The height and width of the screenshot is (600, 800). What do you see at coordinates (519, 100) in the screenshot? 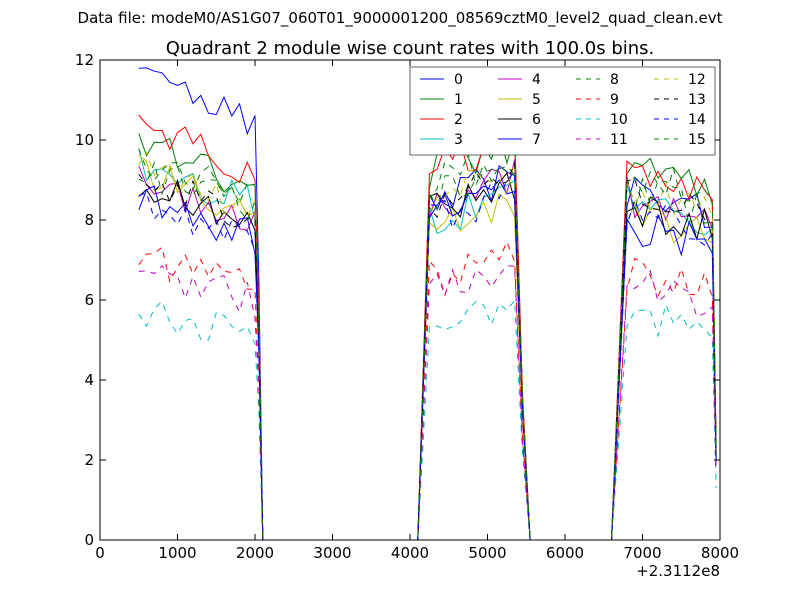
I see `legend-item-5: 5` at bounding box center [519, 100].